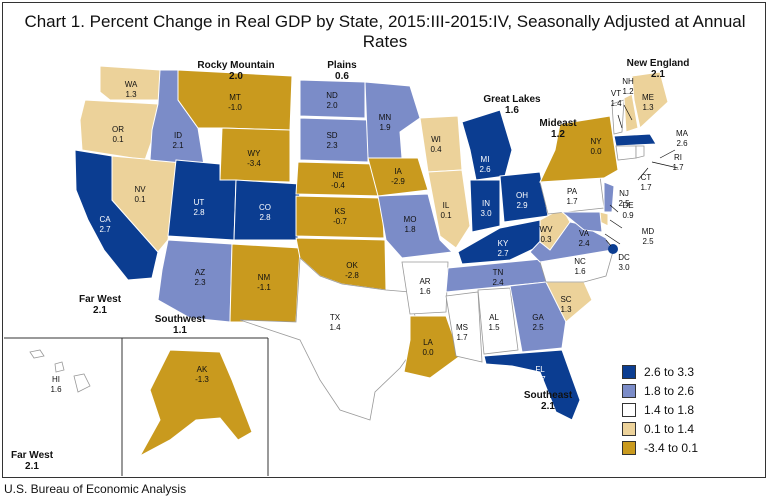 This screenshot has height=499, width=770. Describe the element at coordinates (485, 206) in the screenshot. I see `state-in` at that location.